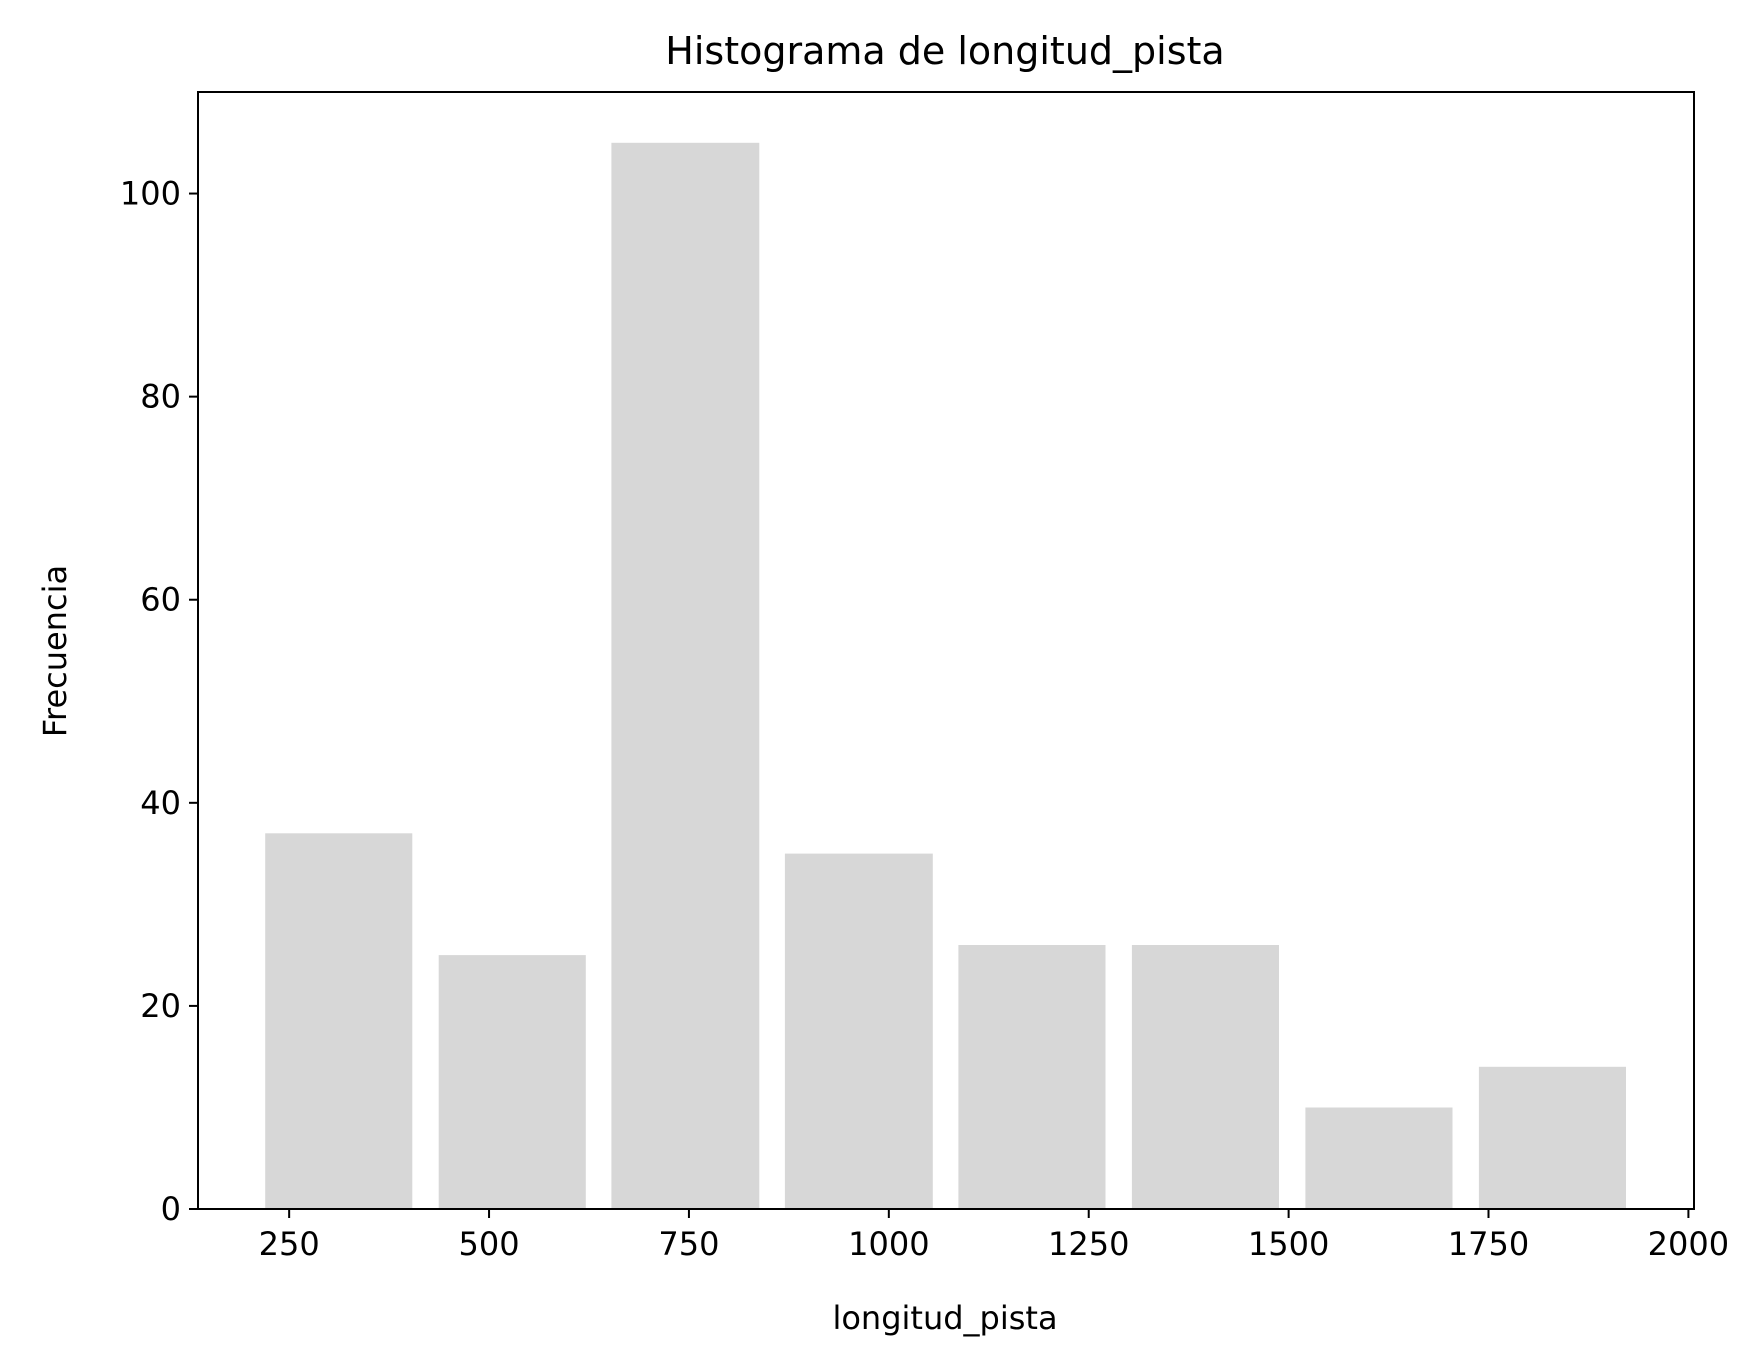 The height and width of the screenshot is (1362, 1761). I want to click on y-tick-label: 0, so click(171, 1209).